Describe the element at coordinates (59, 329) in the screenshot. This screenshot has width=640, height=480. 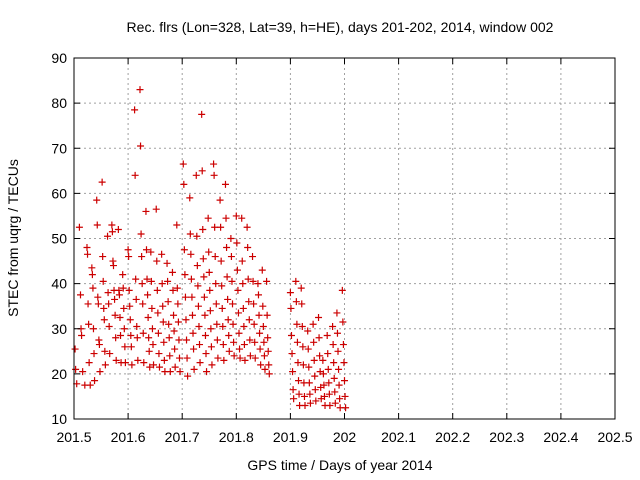
I see `y-tick-label: 30` at that location.